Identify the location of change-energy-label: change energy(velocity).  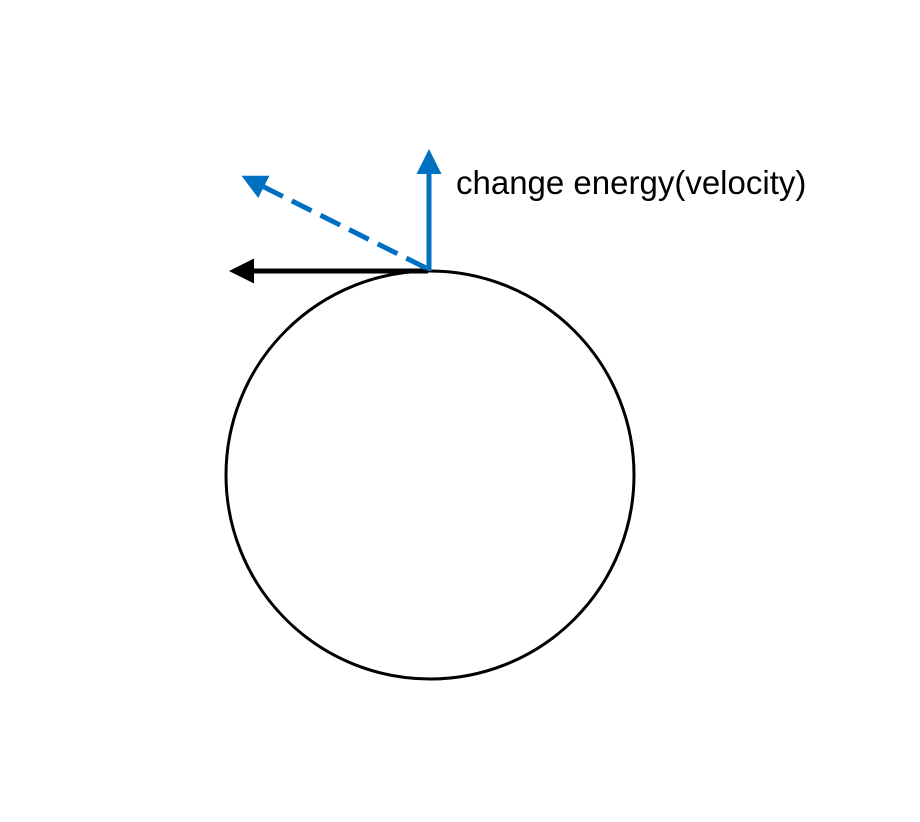
(631, 182).